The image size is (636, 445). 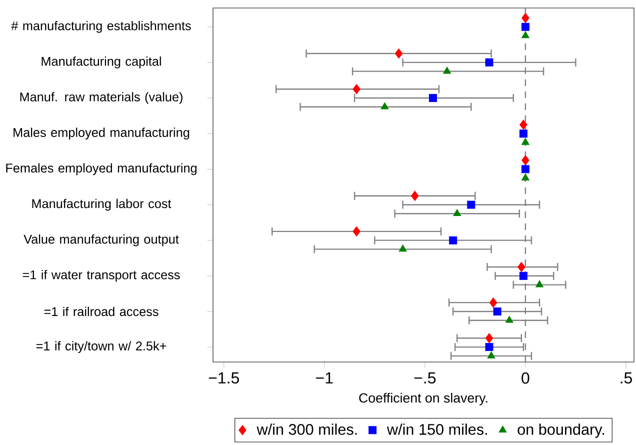 I want to click on y-tick-label: Females employed manufacturing, so click(x=101, y=169).